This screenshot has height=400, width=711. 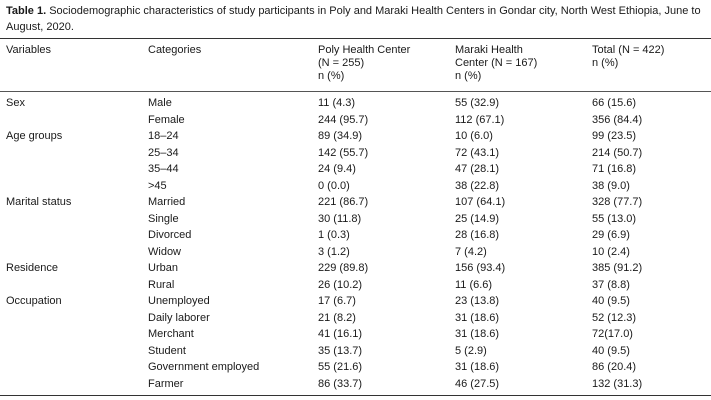 What do you see at coordinates (477, 169) in the screenshot?
I see `row-maraki: 47 (28.1)` at bounding box center [477, 169].